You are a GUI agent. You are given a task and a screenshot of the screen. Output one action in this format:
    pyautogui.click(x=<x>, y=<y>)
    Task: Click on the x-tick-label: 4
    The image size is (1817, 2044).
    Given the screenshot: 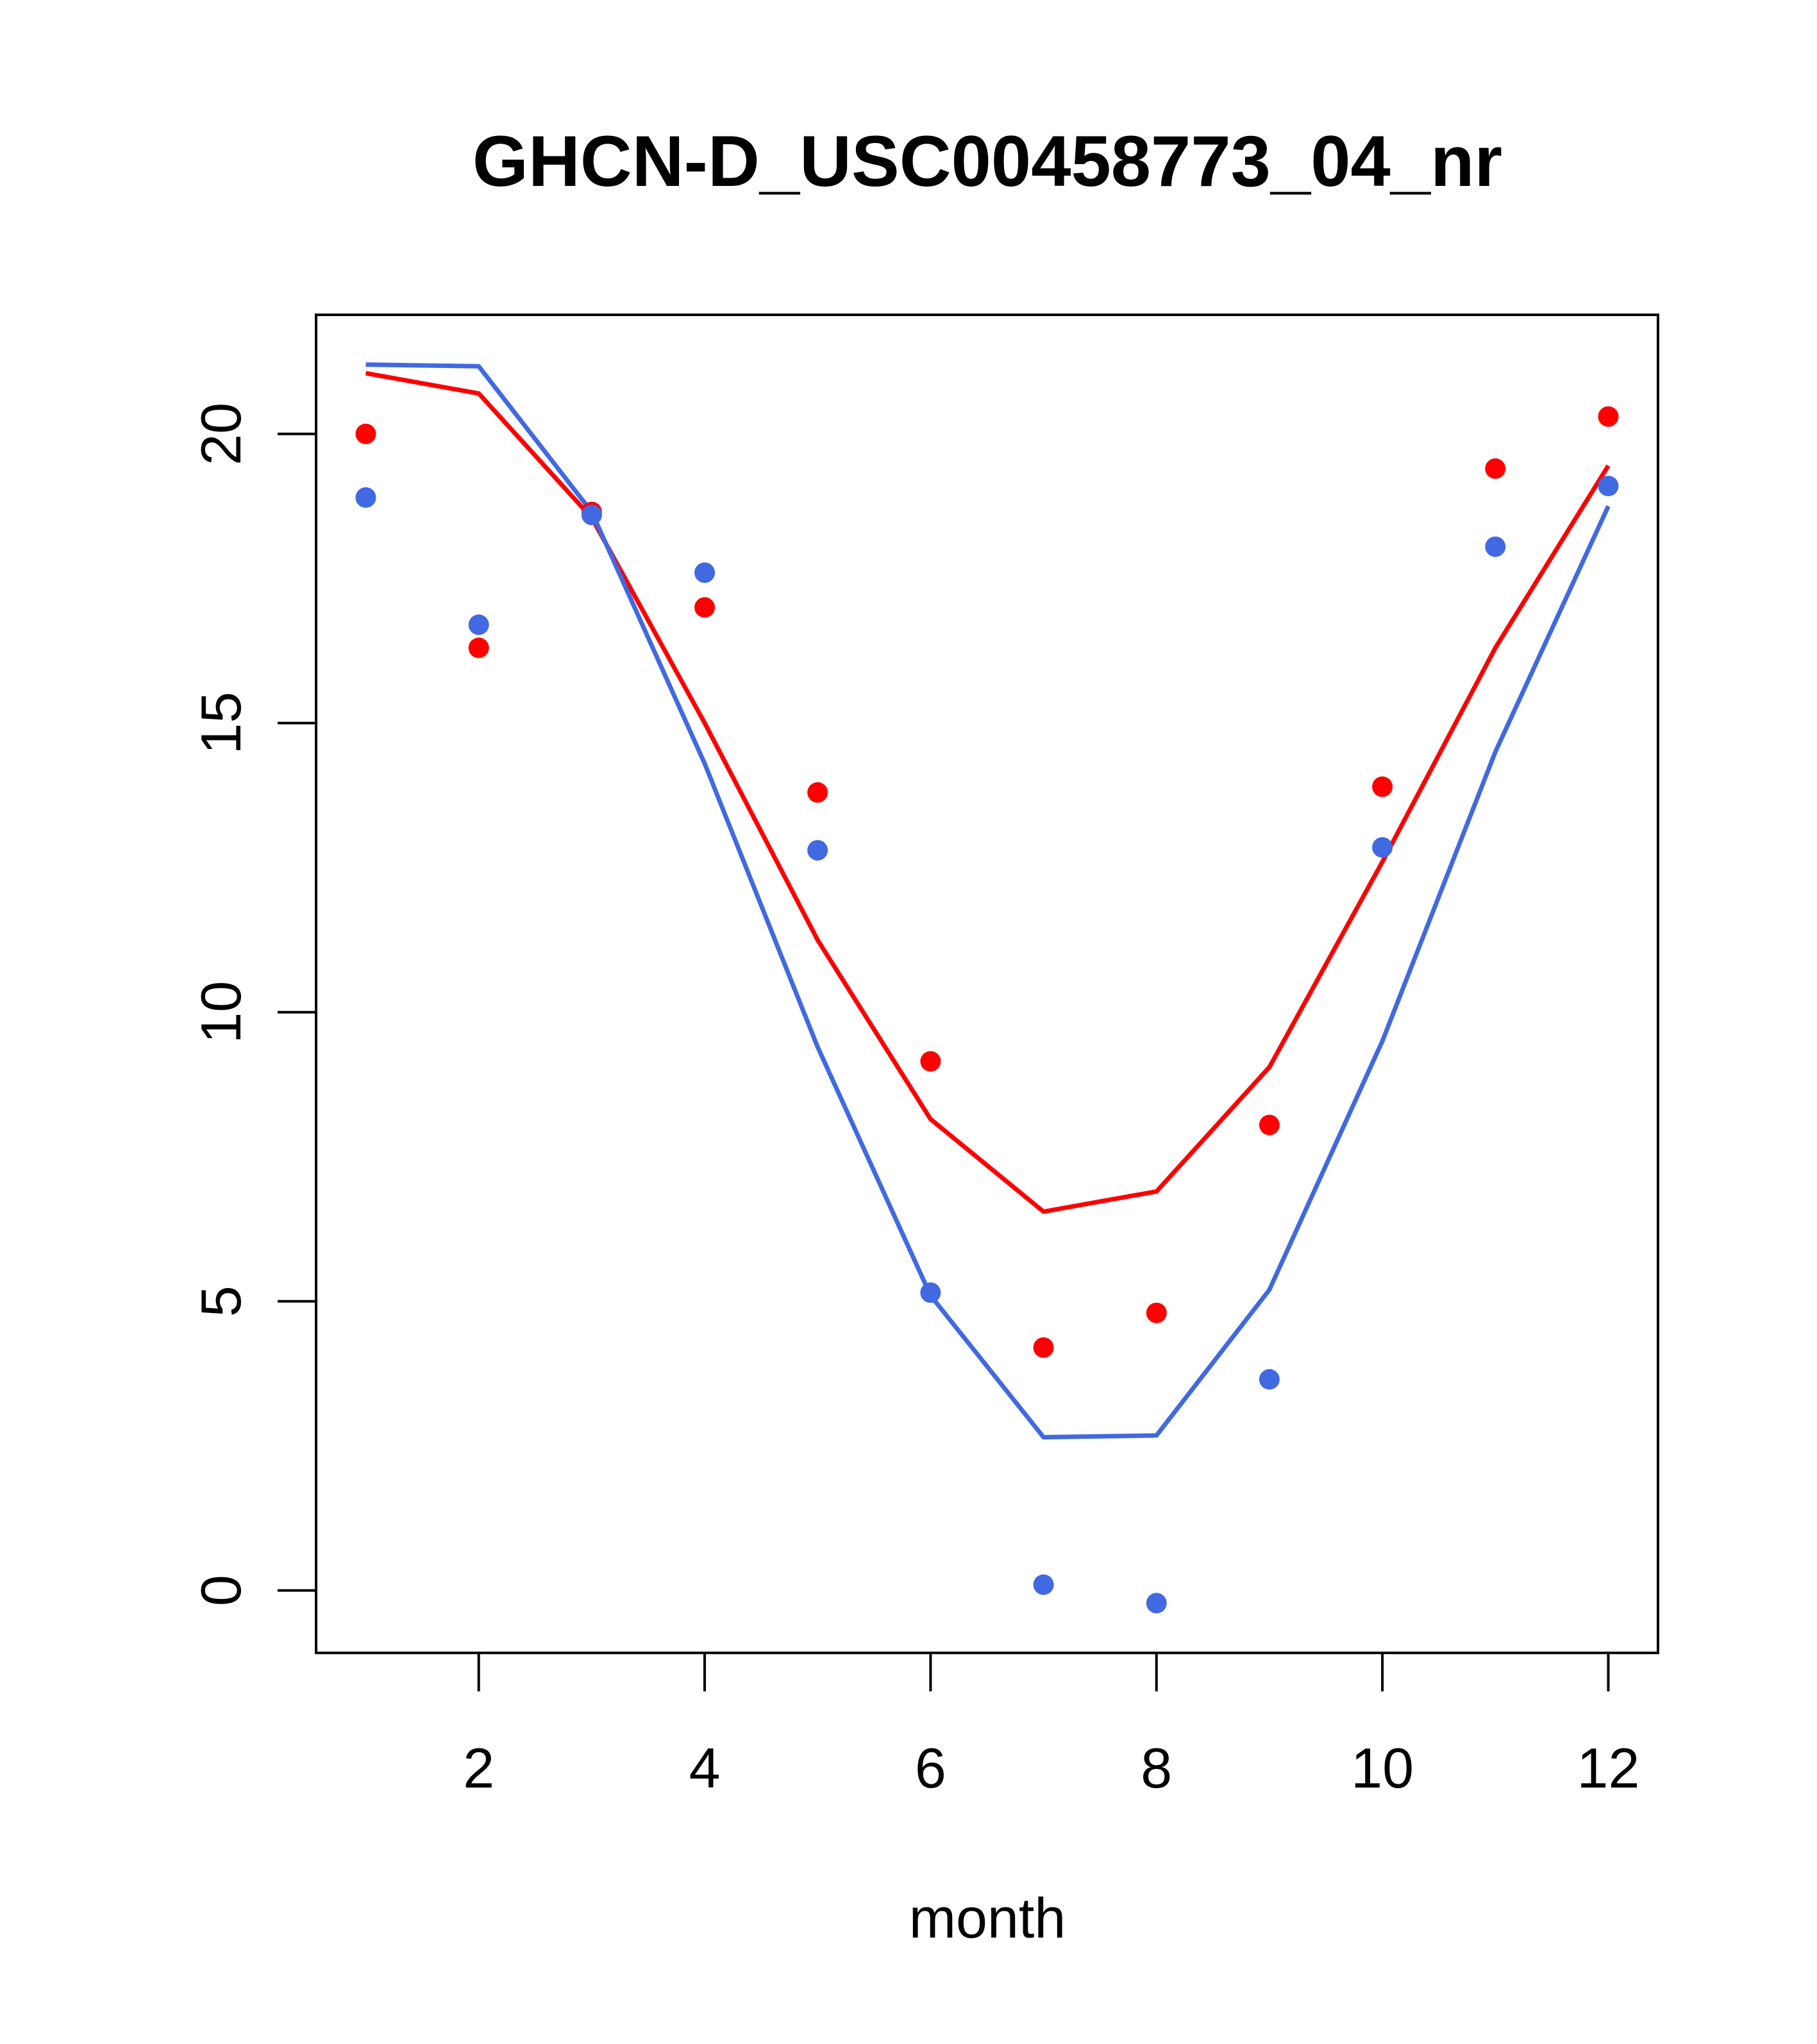 What is the action you would take?
    pyautogui.click(x=705, y=1768)
    